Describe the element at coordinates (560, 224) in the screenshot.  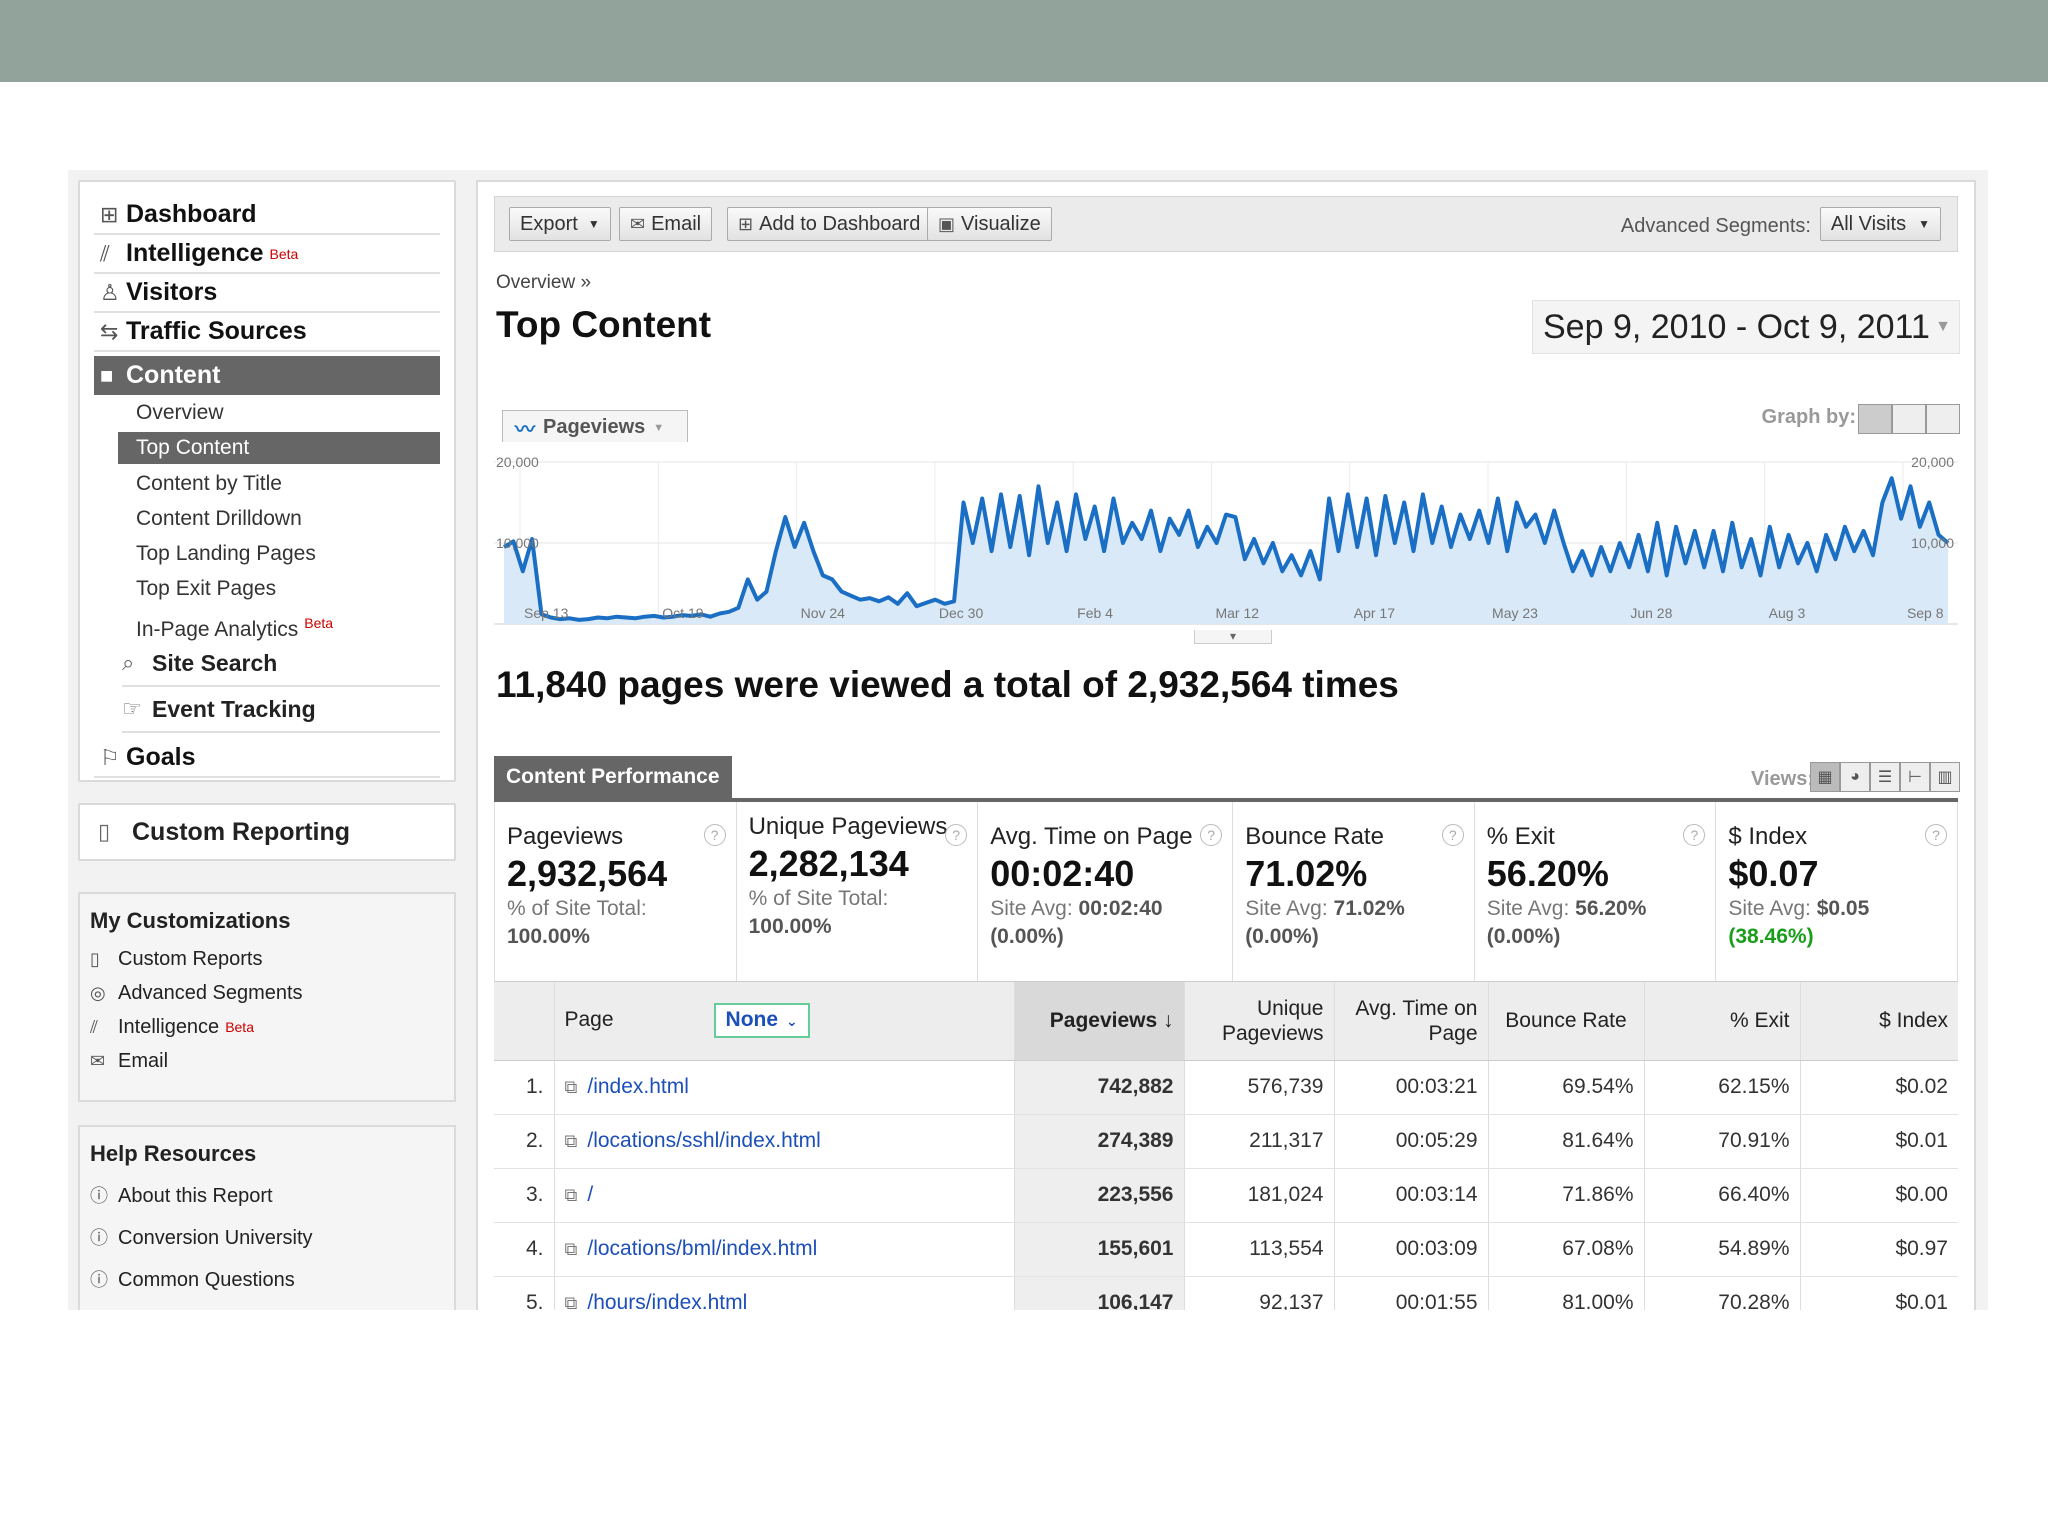
I see `export-button: Export ▼` at that location.